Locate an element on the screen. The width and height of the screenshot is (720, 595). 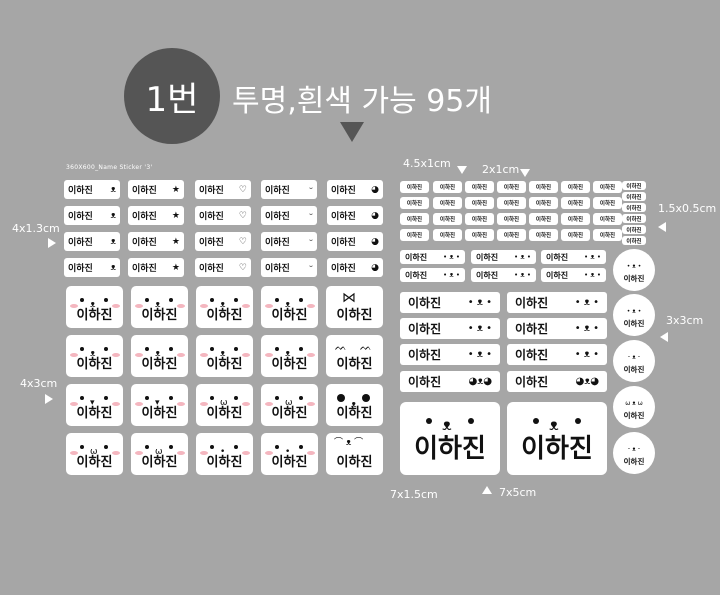
size-label-xl: 7x5cm is located at coordinates (518, 492).